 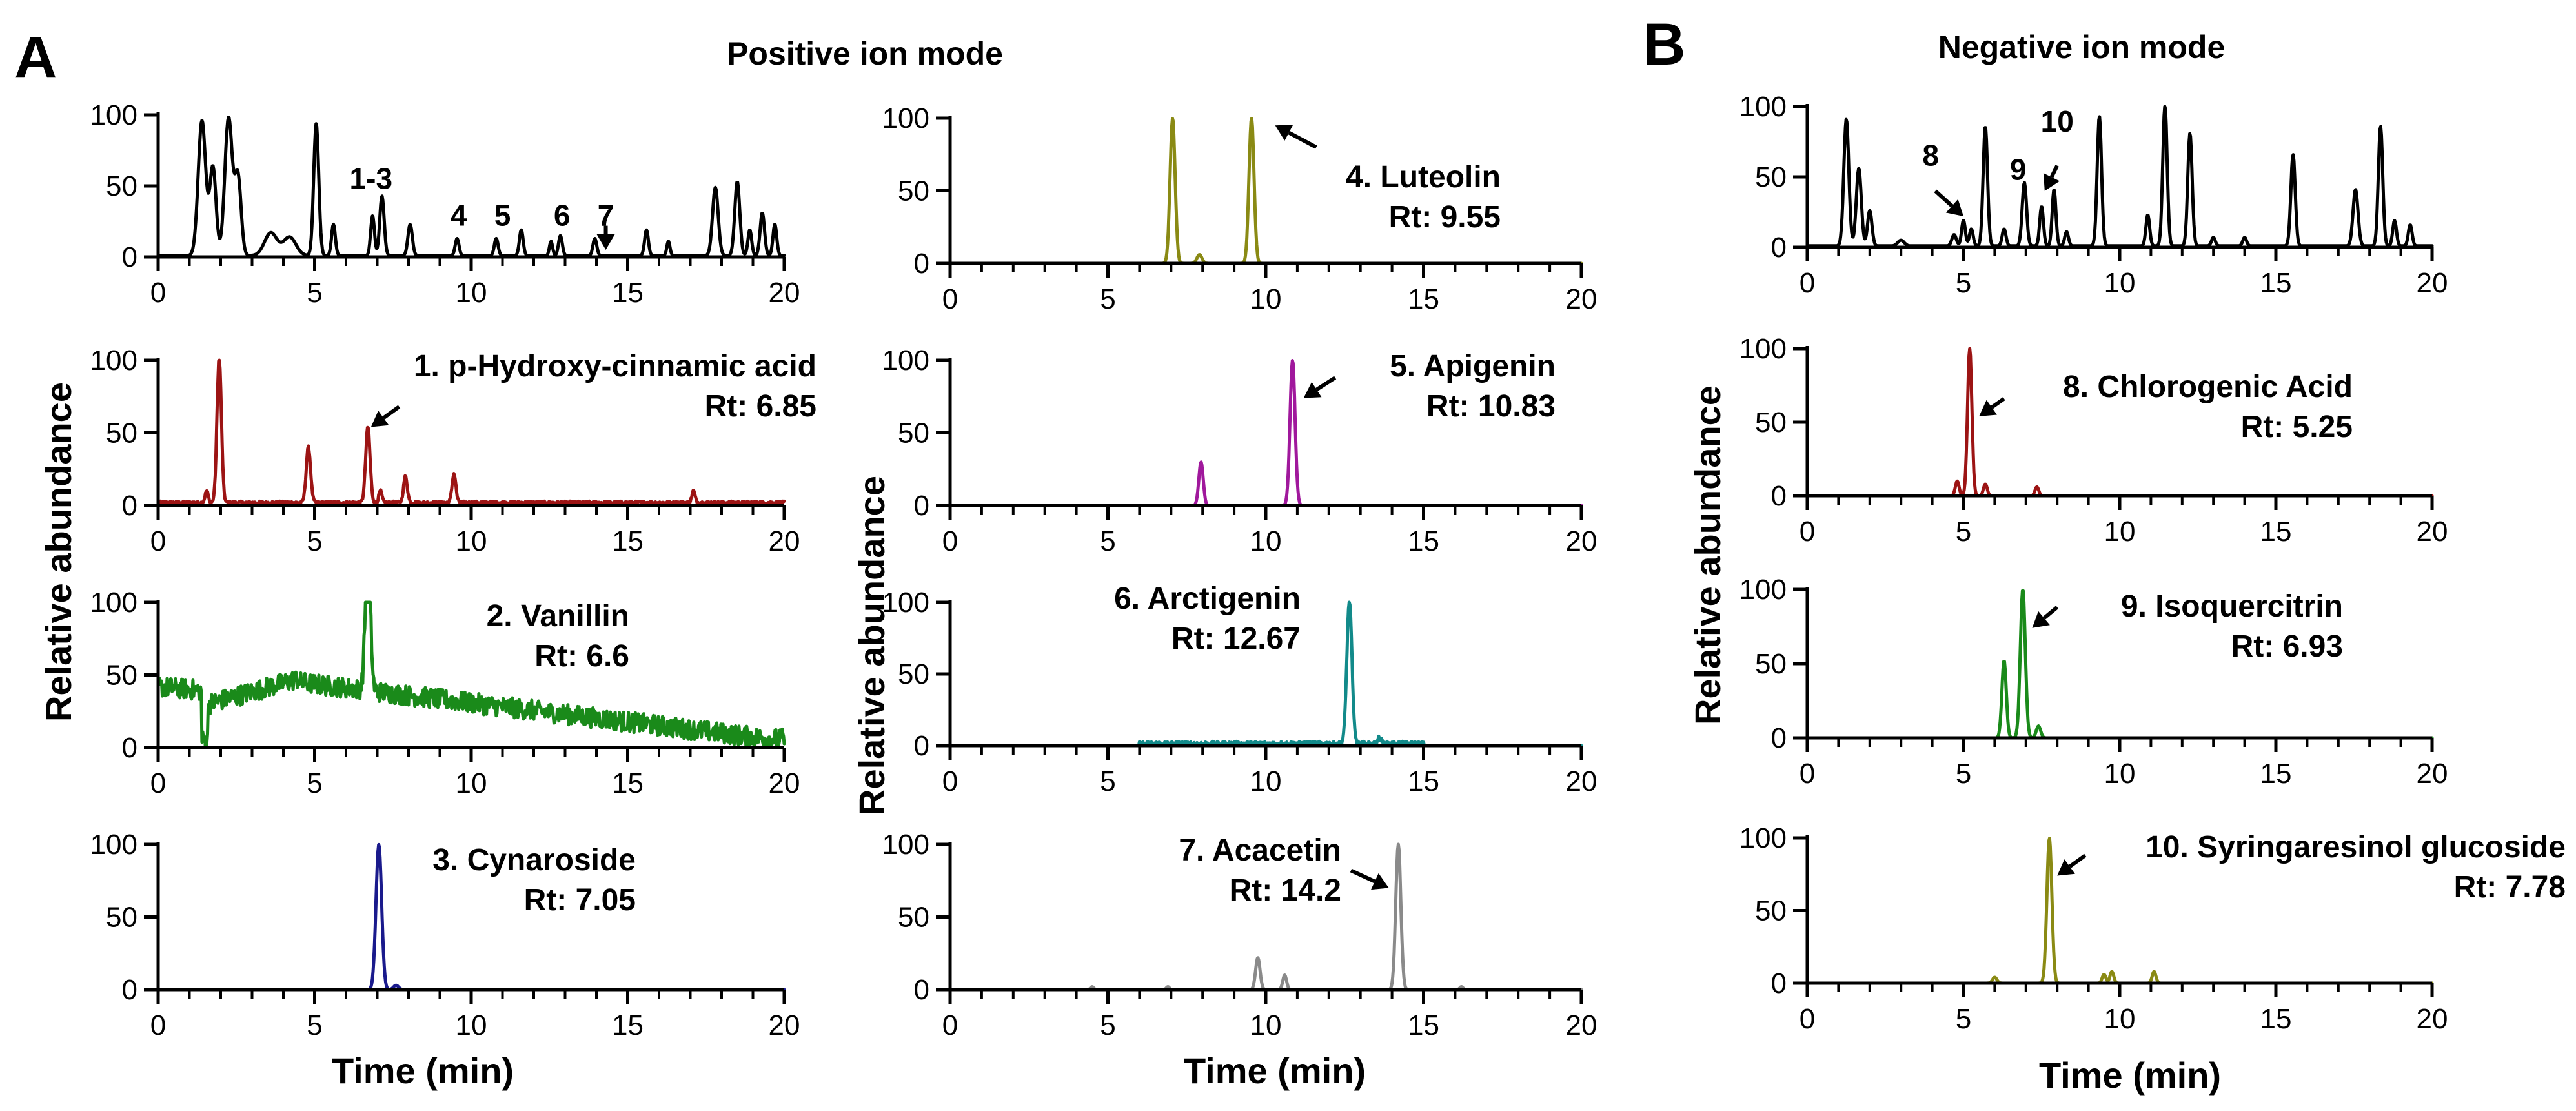 I want to click on panel-letter-a: A, so click(x=35, y=57).